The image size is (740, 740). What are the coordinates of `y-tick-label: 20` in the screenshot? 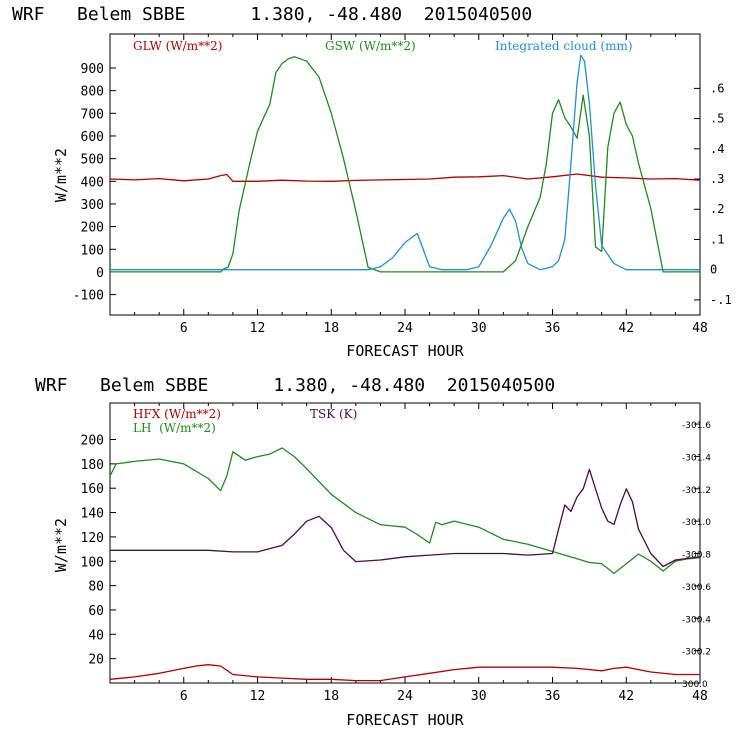 It's located at (96, 660).